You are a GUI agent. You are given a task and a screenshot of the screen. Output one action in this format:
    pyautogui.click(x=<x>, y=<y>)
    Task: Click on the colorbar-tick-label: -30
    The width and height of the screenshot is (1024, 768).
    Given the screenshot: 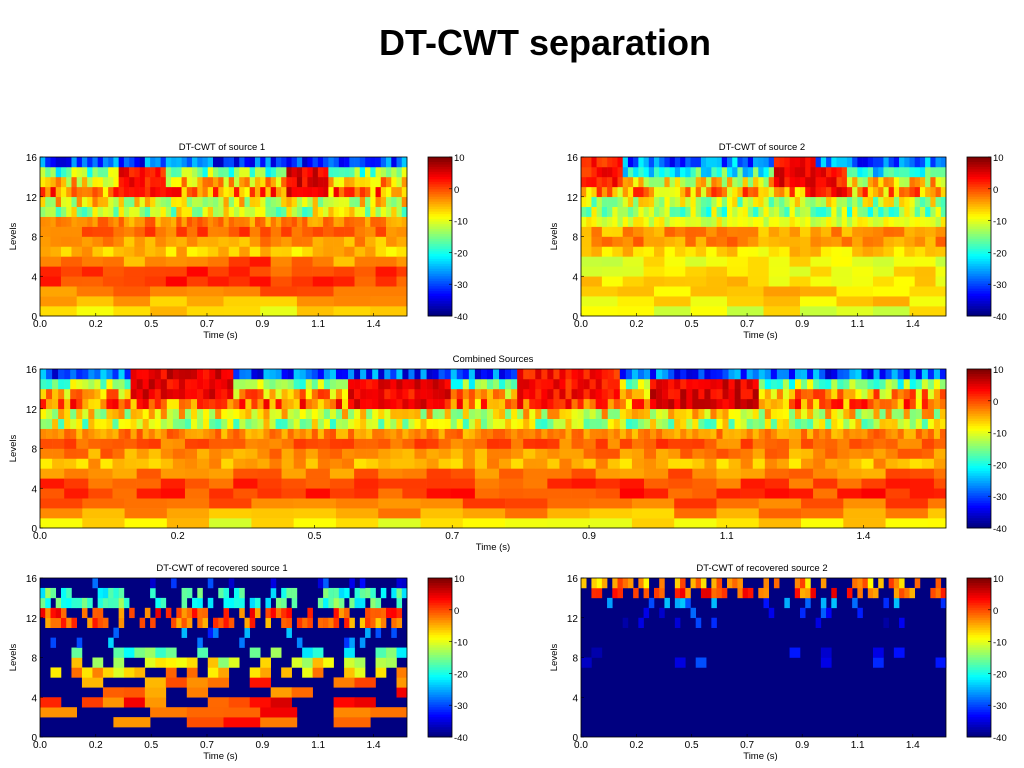 What is the action you would take?
    pyautogui.click(x=1000, y=706)
    